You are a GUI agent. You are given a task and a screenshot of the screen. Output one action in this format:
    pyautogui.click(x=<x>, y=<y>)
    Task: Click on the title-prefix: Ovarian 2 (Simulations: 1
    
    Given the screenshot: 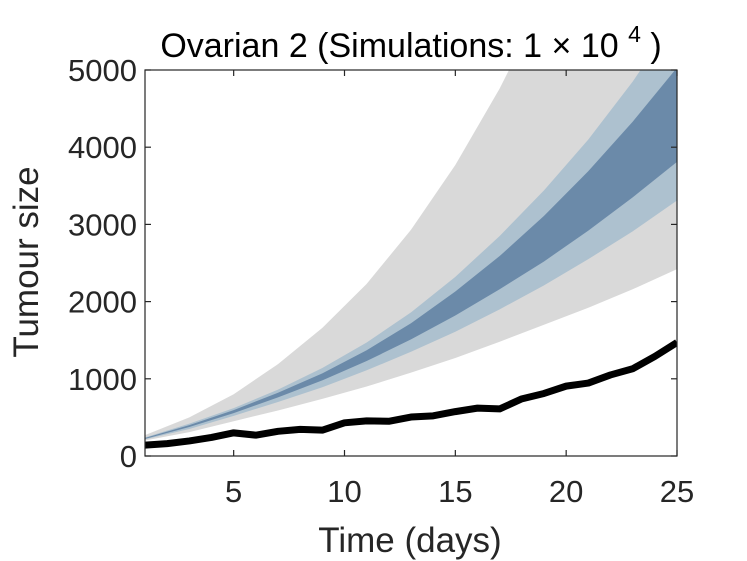 What is the action you would take?
    pyautogui.click(x=355, y=46)
    